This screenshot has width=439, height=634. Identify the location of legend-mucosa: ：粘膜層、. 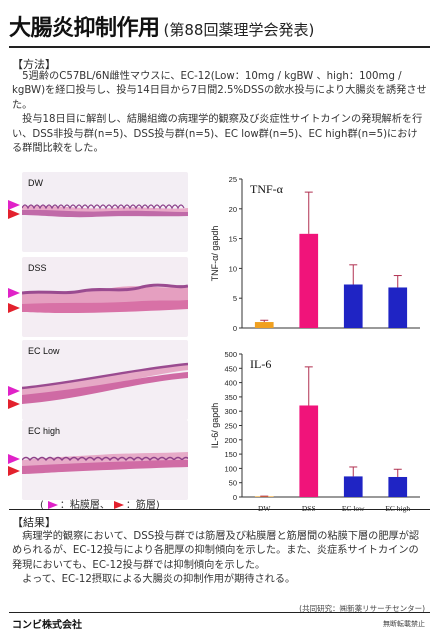
(84, 505).